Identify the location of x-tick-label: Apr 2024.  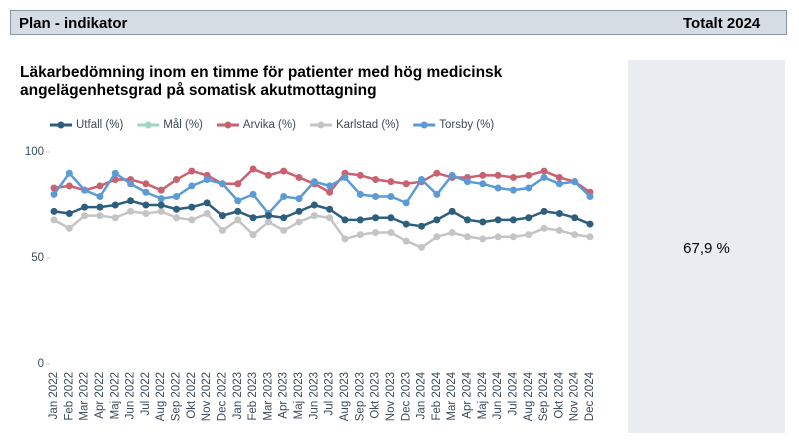
(468, 394).